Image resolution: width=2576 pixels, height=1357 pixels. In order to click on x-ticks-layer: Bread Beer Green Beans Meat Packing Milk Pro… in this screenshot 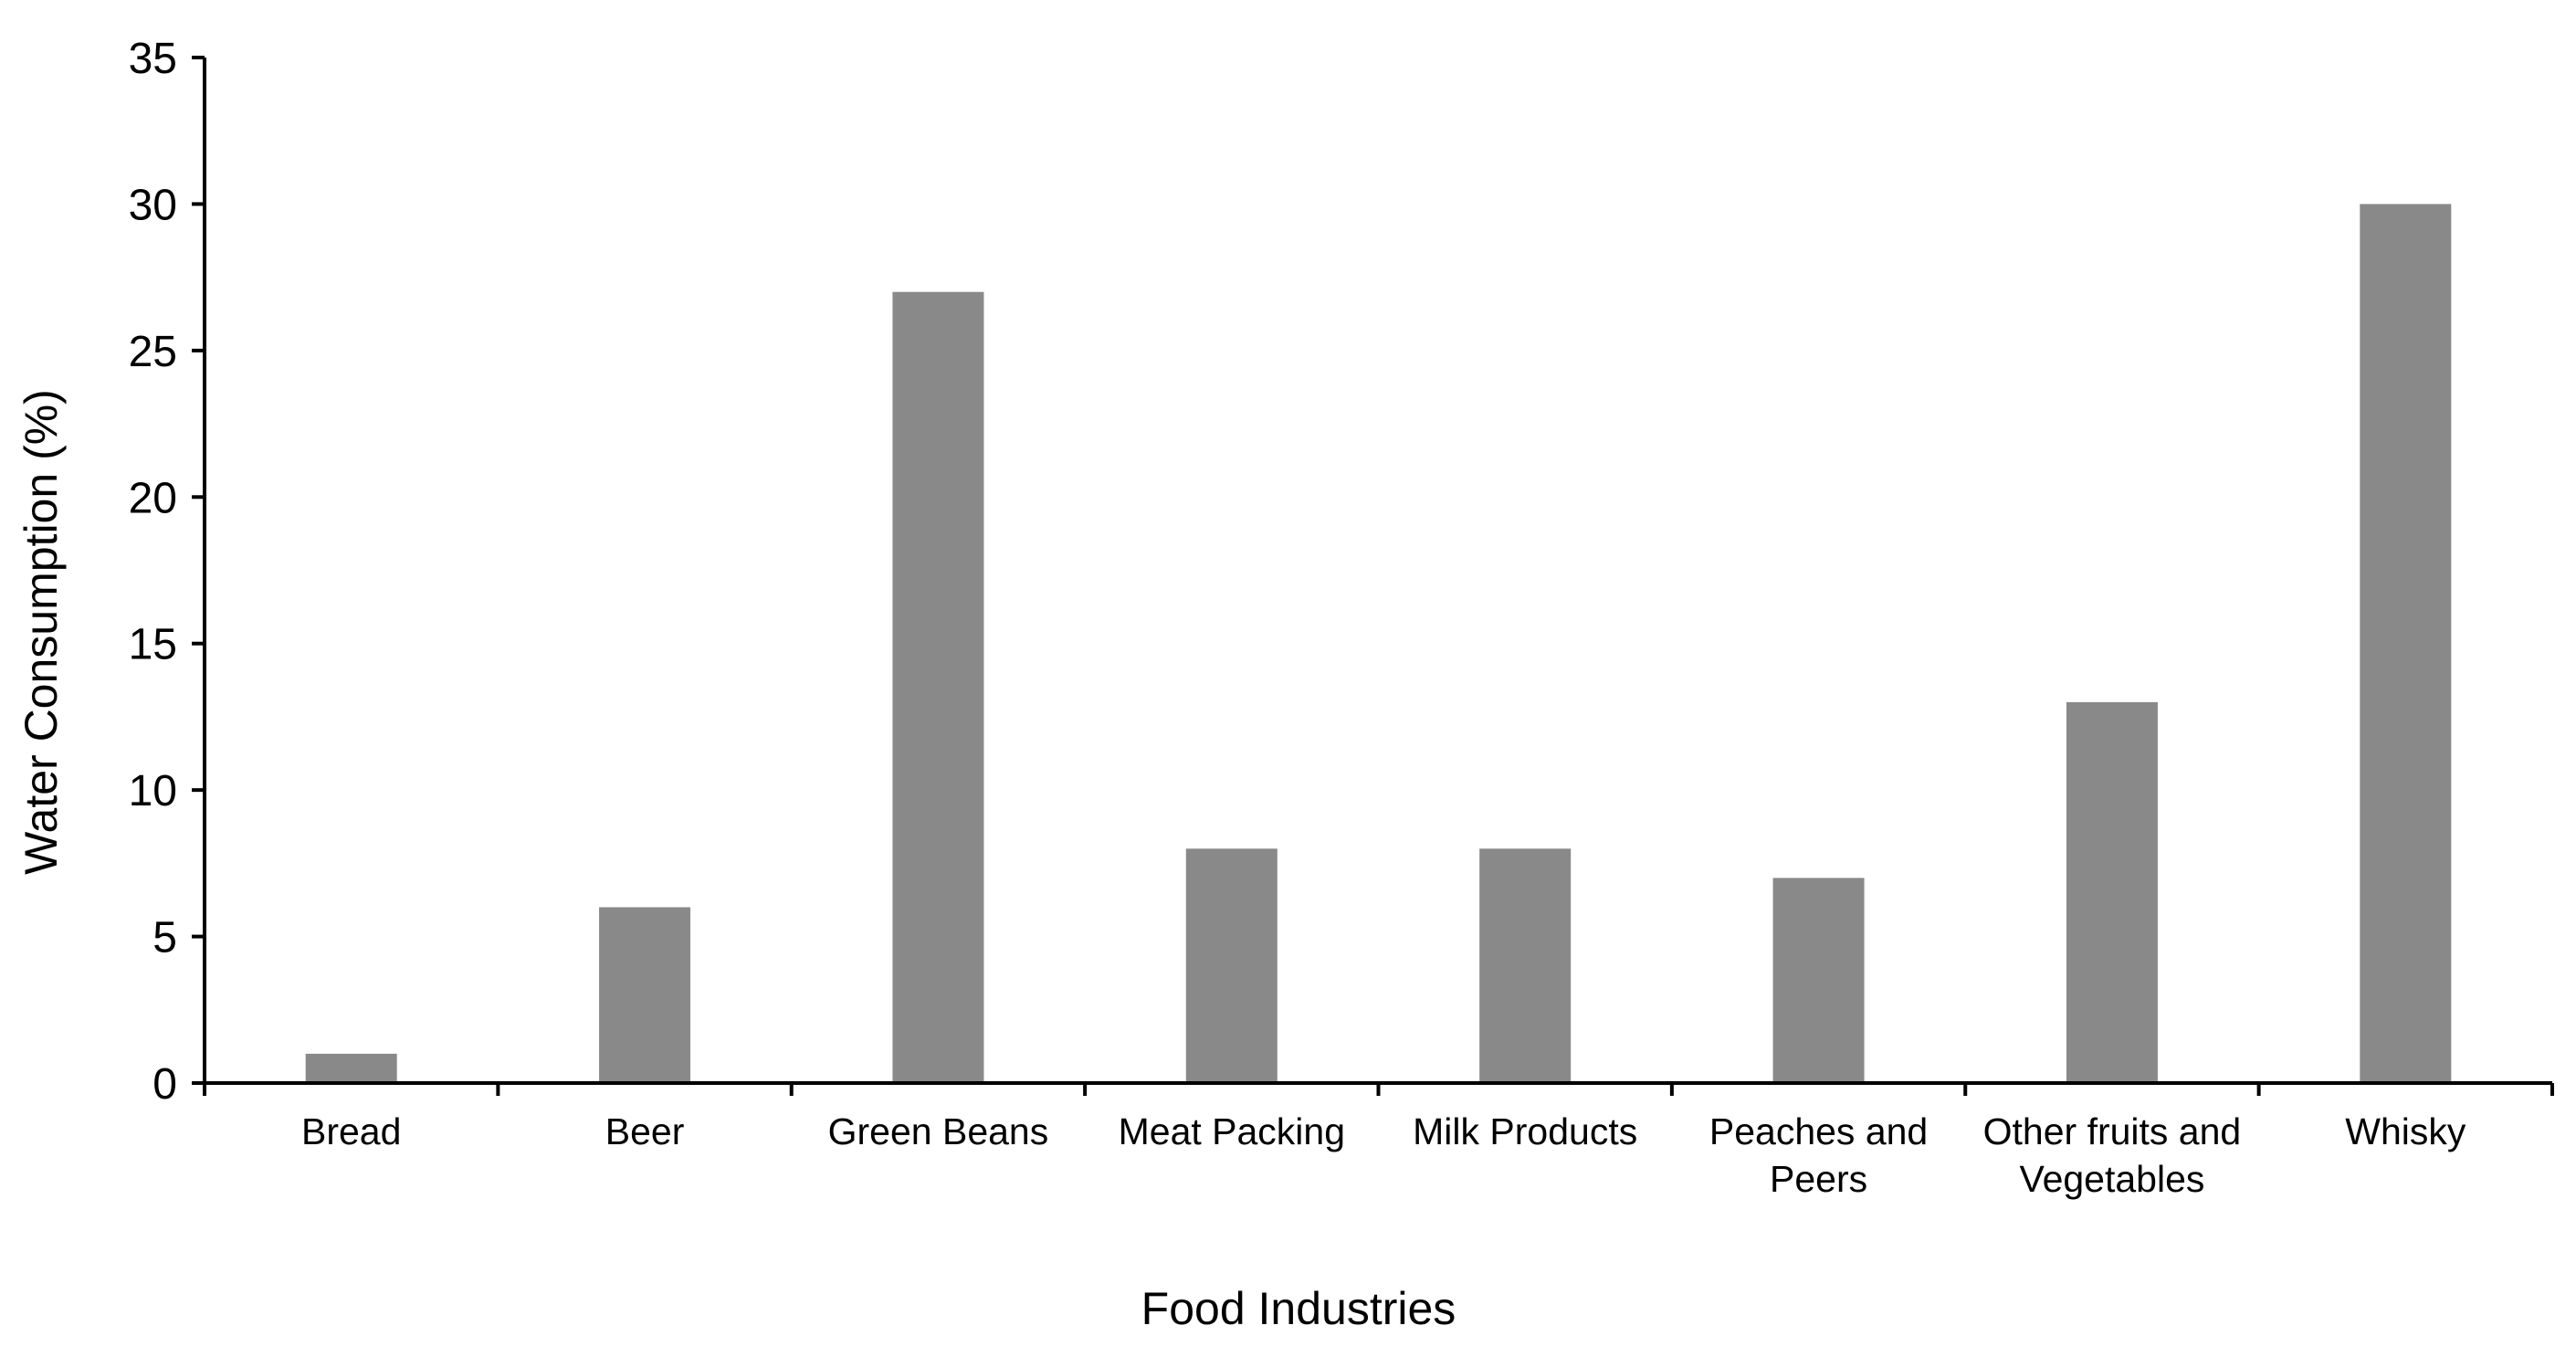, I will do `click(1378, 1141)`.